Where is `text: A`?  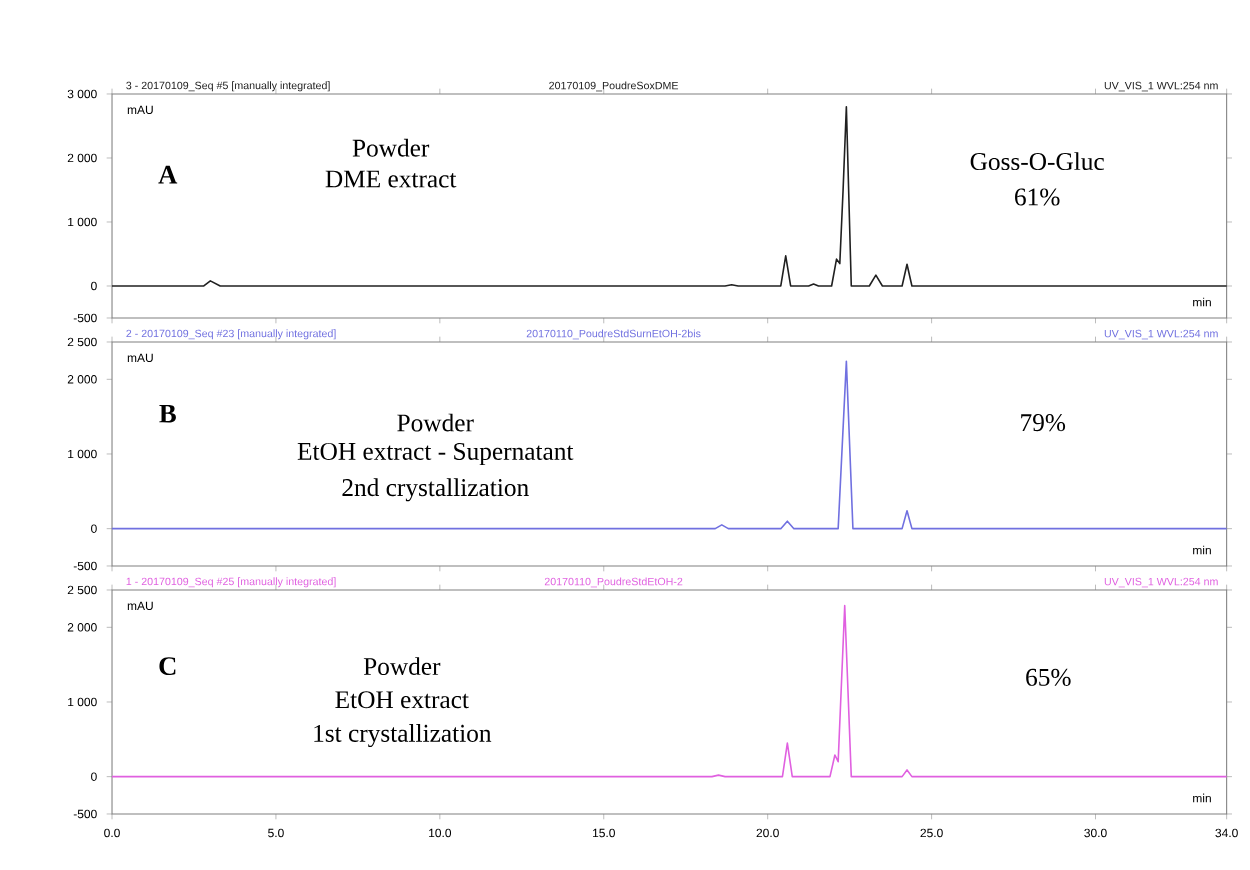
text: A is located at coordinates (168, 174).